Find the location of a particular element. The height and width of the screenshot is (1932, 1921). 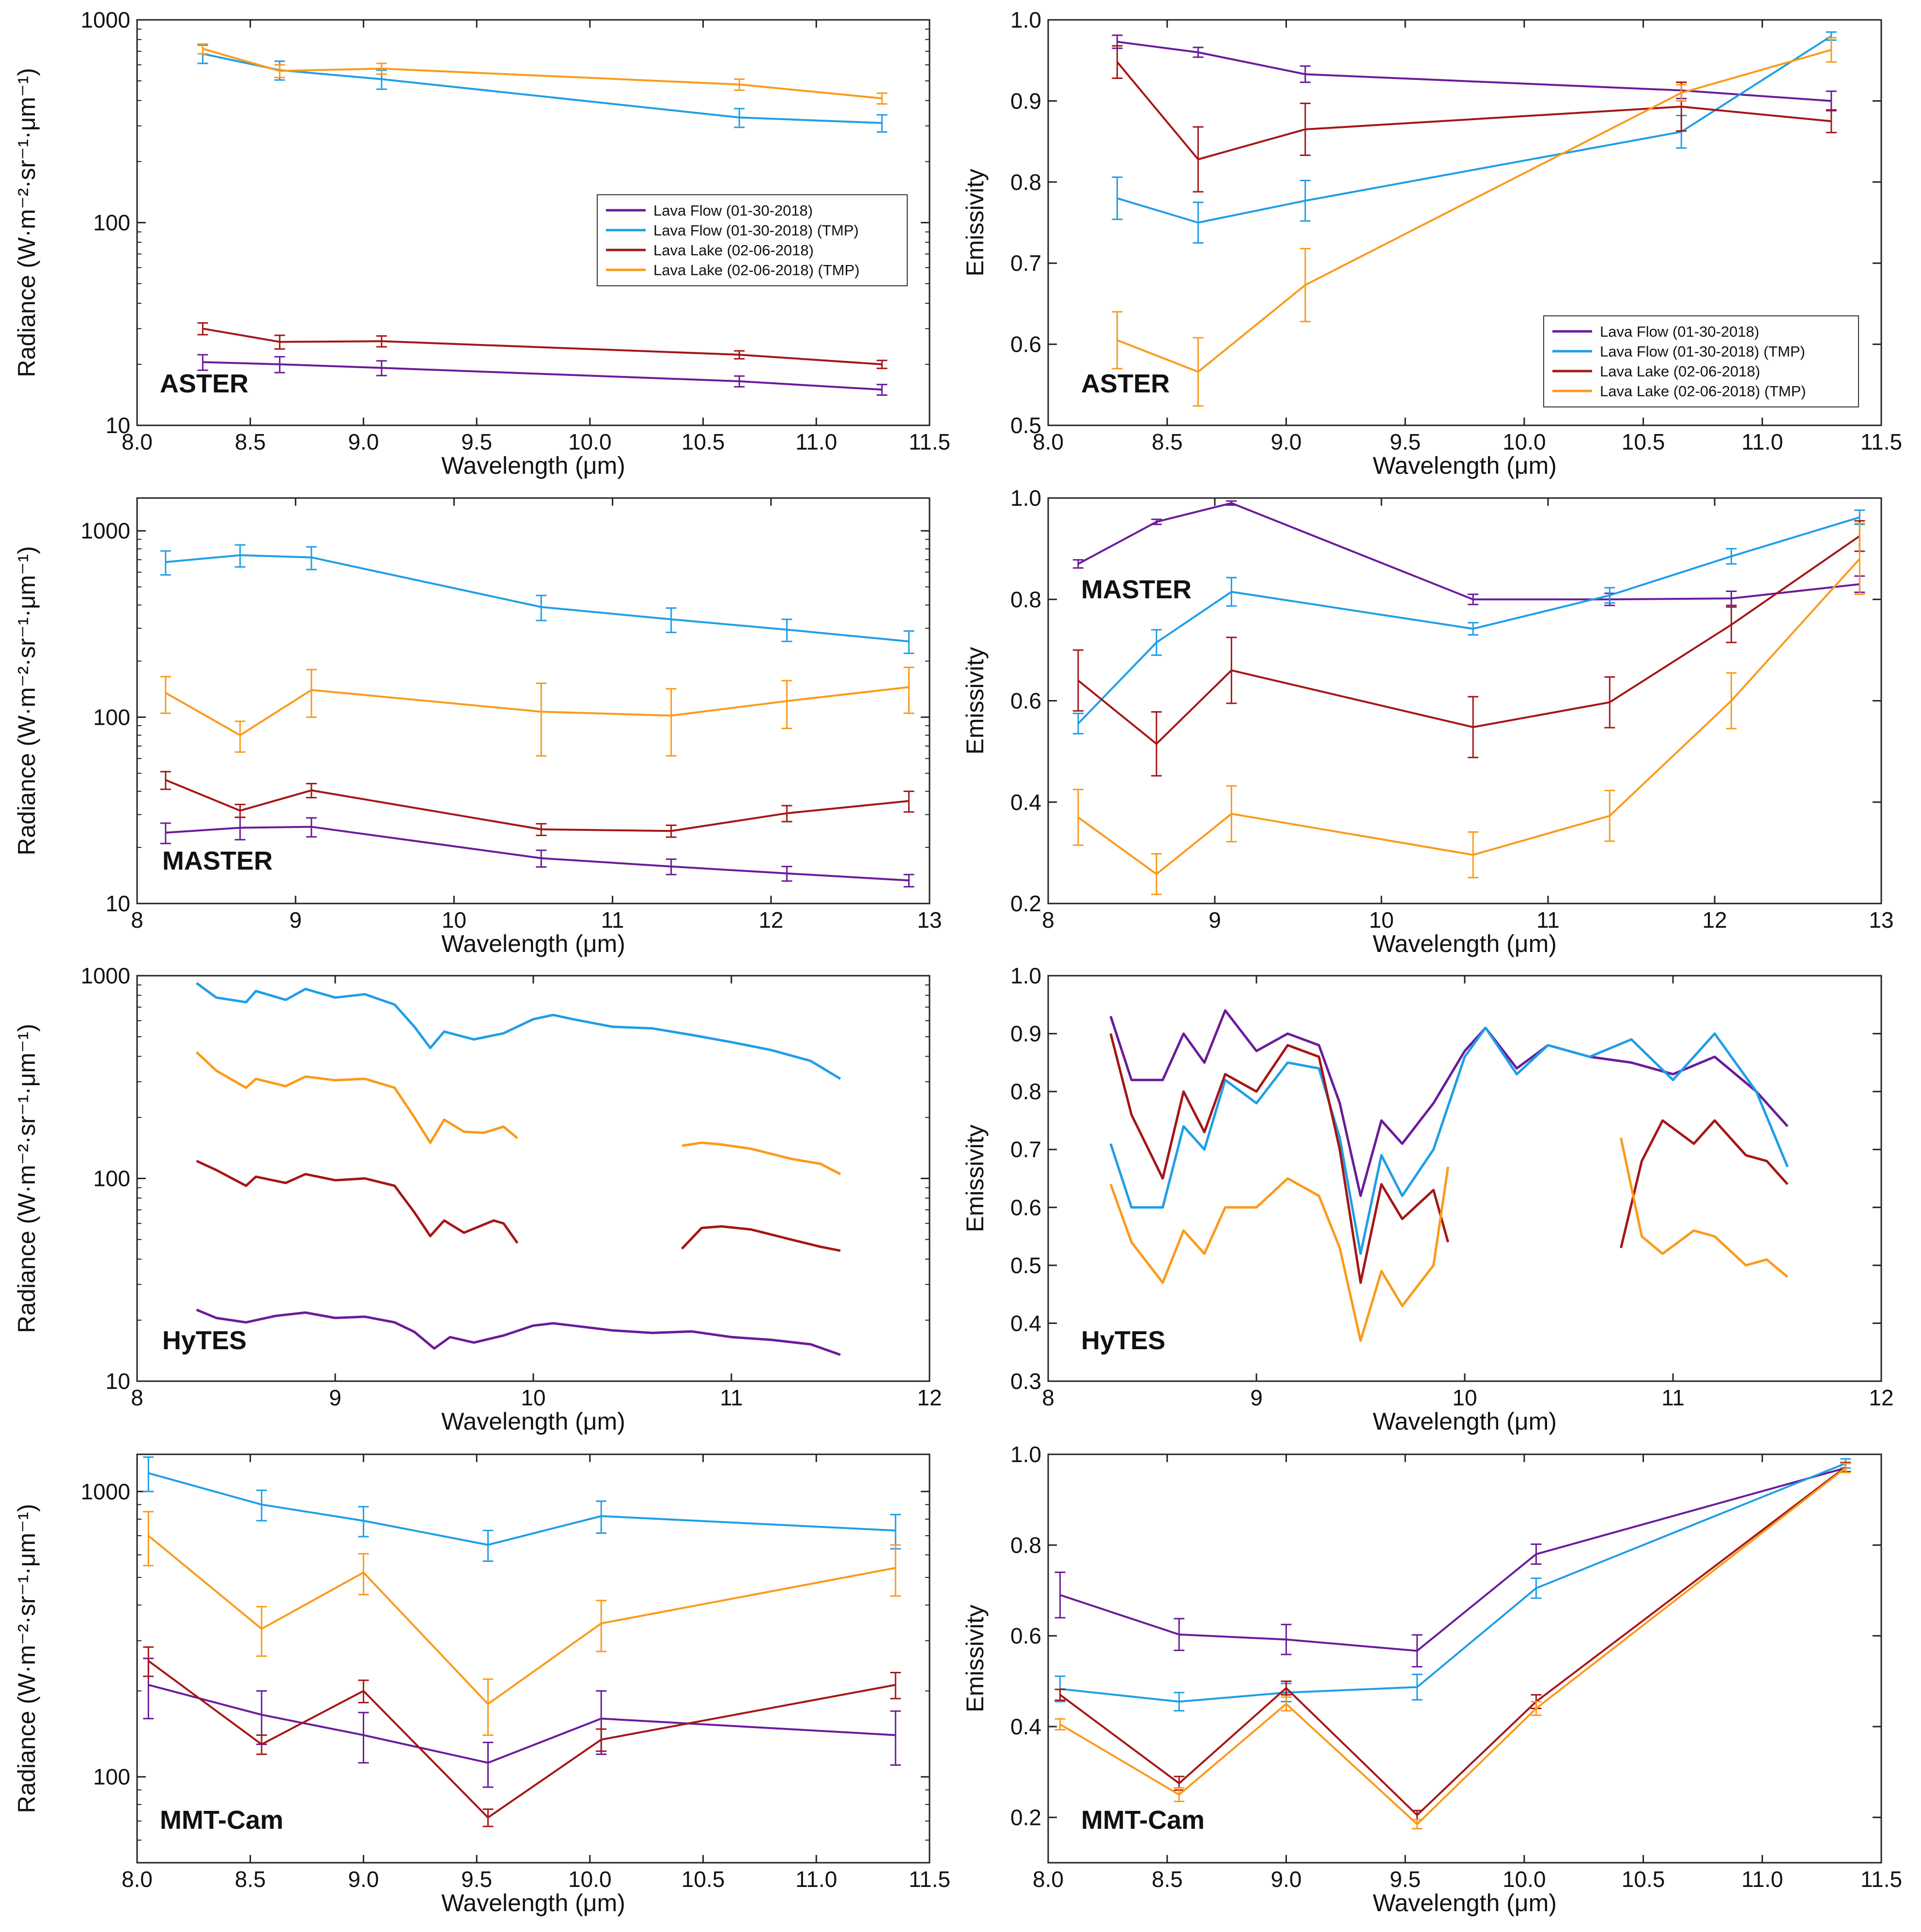

y-tick-label: 0.9 is located at coordinates (1025, 100).